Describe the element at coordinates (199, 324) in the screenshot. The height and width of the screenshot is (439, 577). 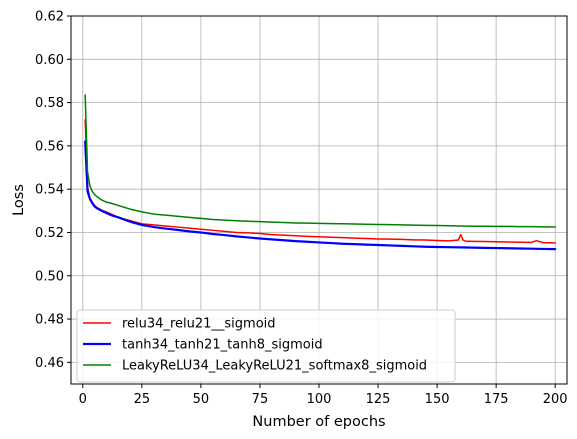
I see `legend-label: relu34_relu21__sigmoid` at that location.